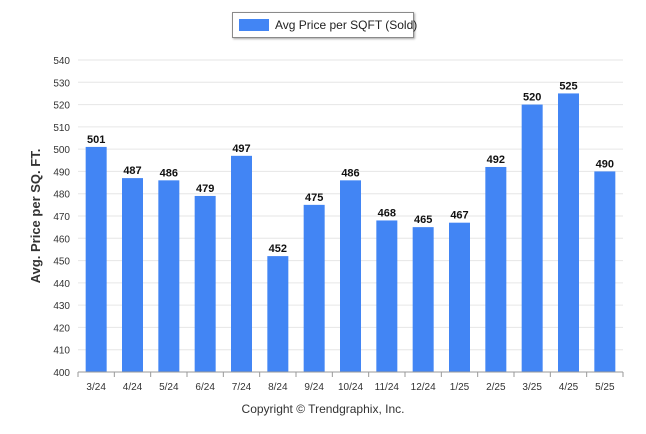  I want to click on y-tick-label: 460, so click(61, 239).